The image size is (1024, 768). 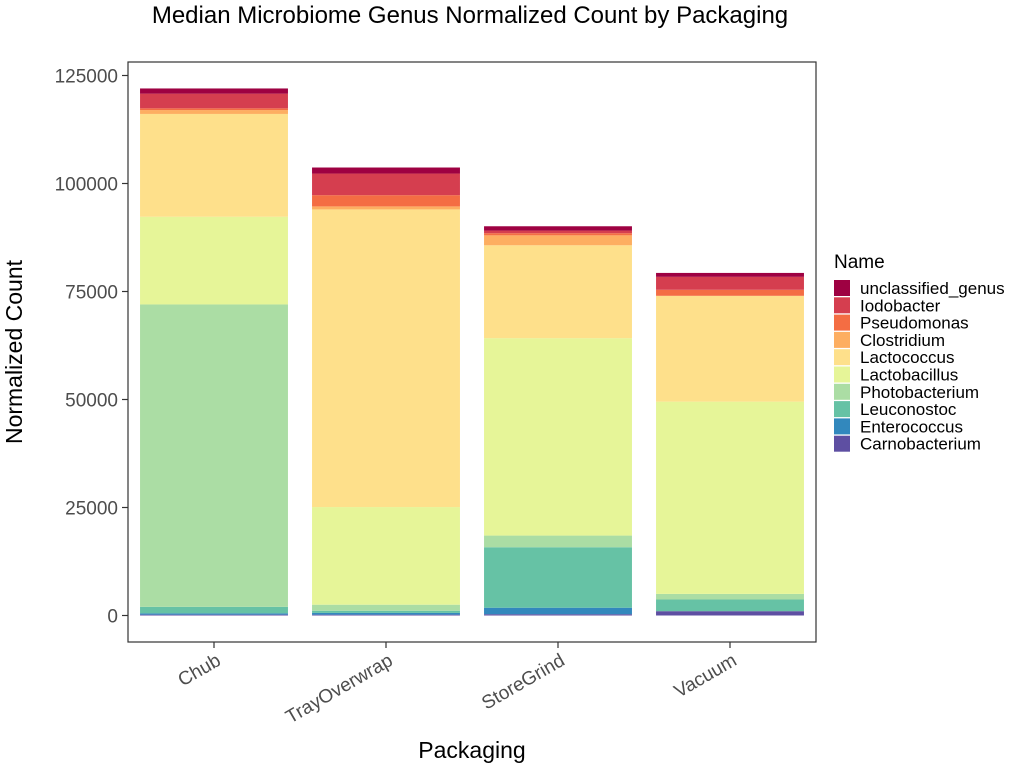 I want to click on bar-chub-lactobacillus, so click(x=214, y=260).